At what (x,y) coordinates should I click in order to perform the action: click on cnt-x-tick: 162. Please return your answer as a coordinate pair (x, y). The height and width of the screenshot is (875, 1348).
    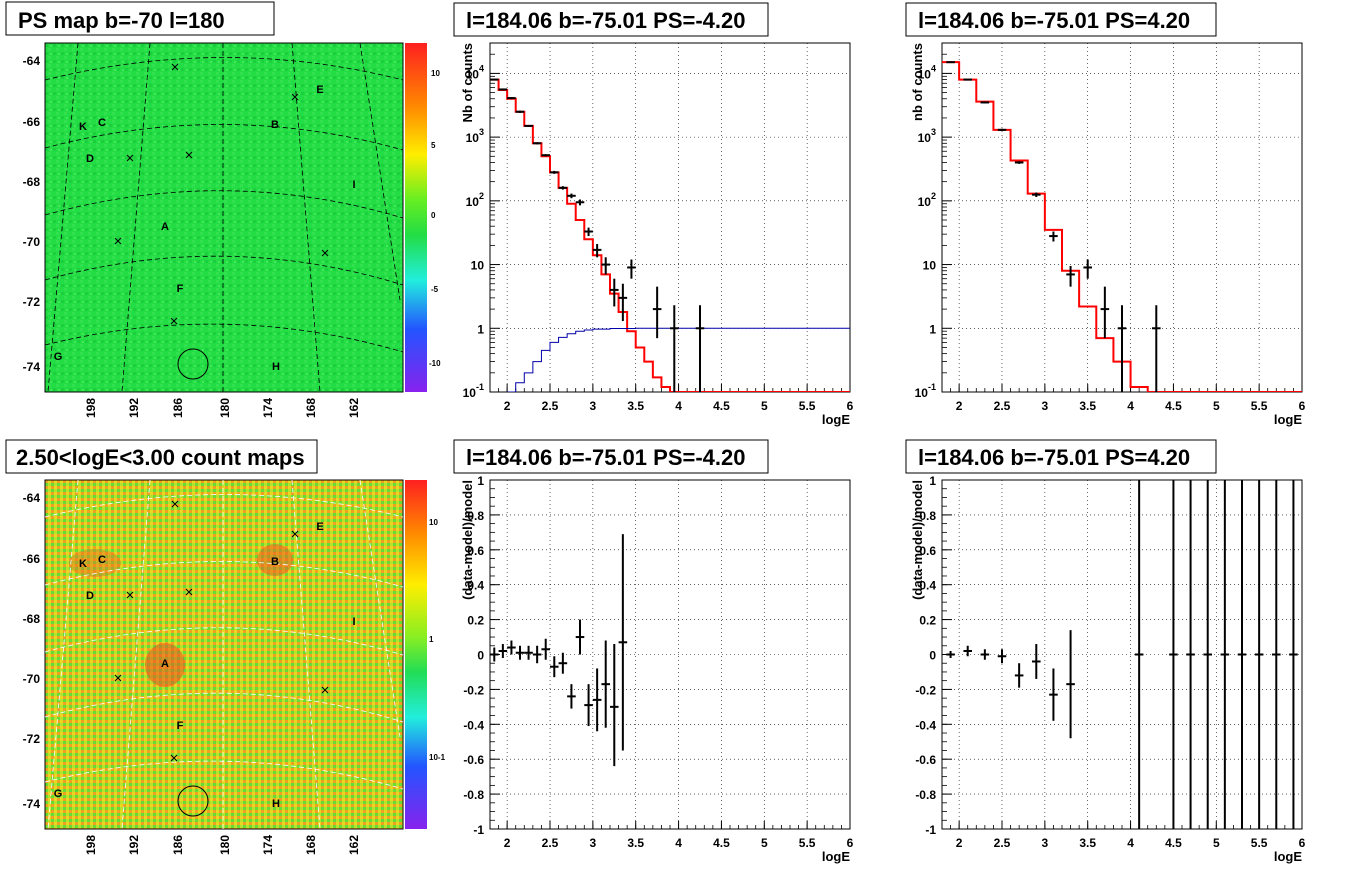
    Looking at the image, I should click on (354, 845).